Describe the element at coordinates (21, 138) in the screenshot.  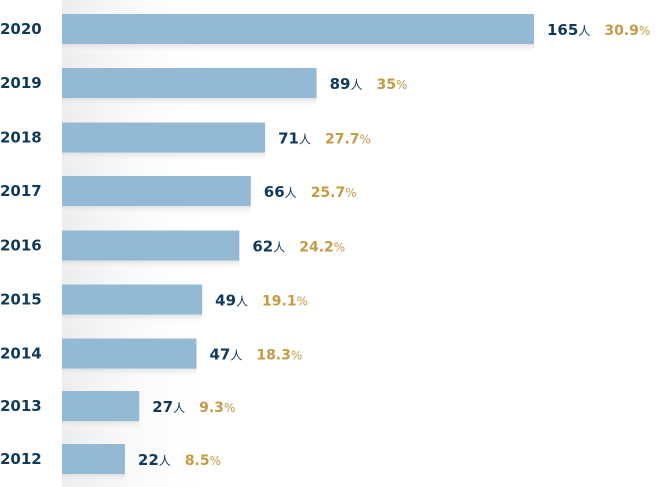
I see `year-label-2018: 2018` at that location.